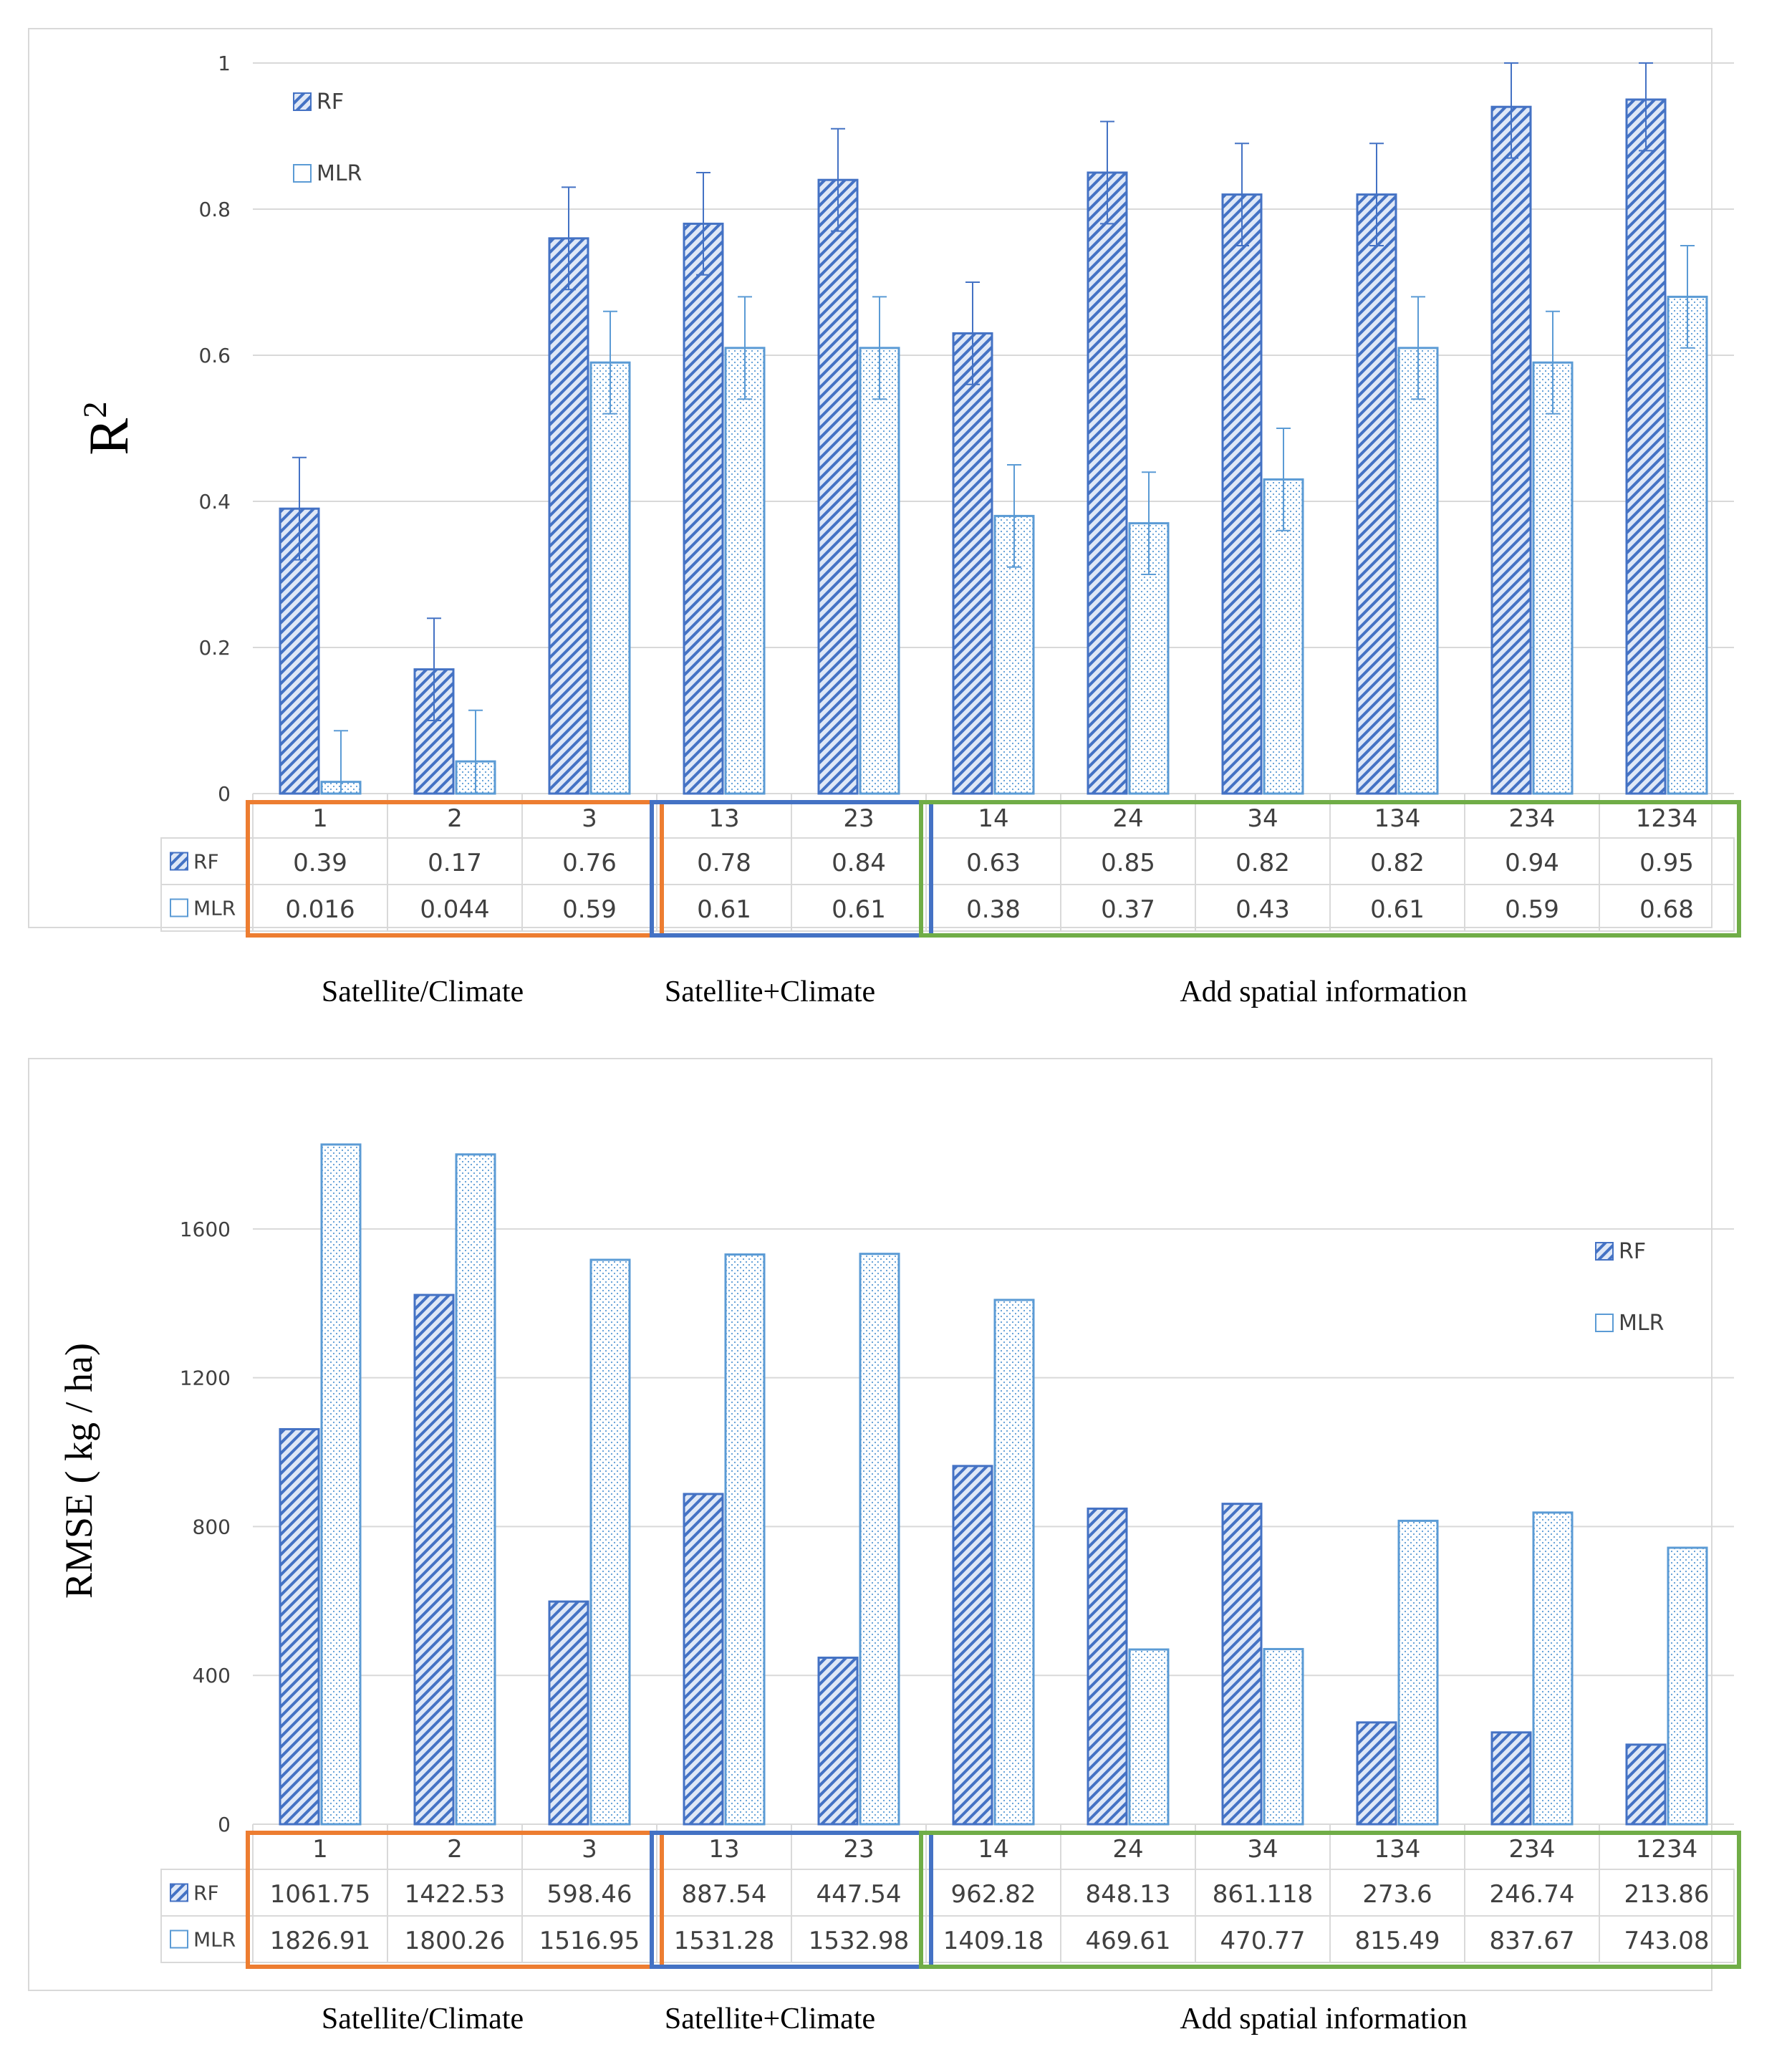  I want to click on mlr-value-2: 1800.26, so click(455, 1941).